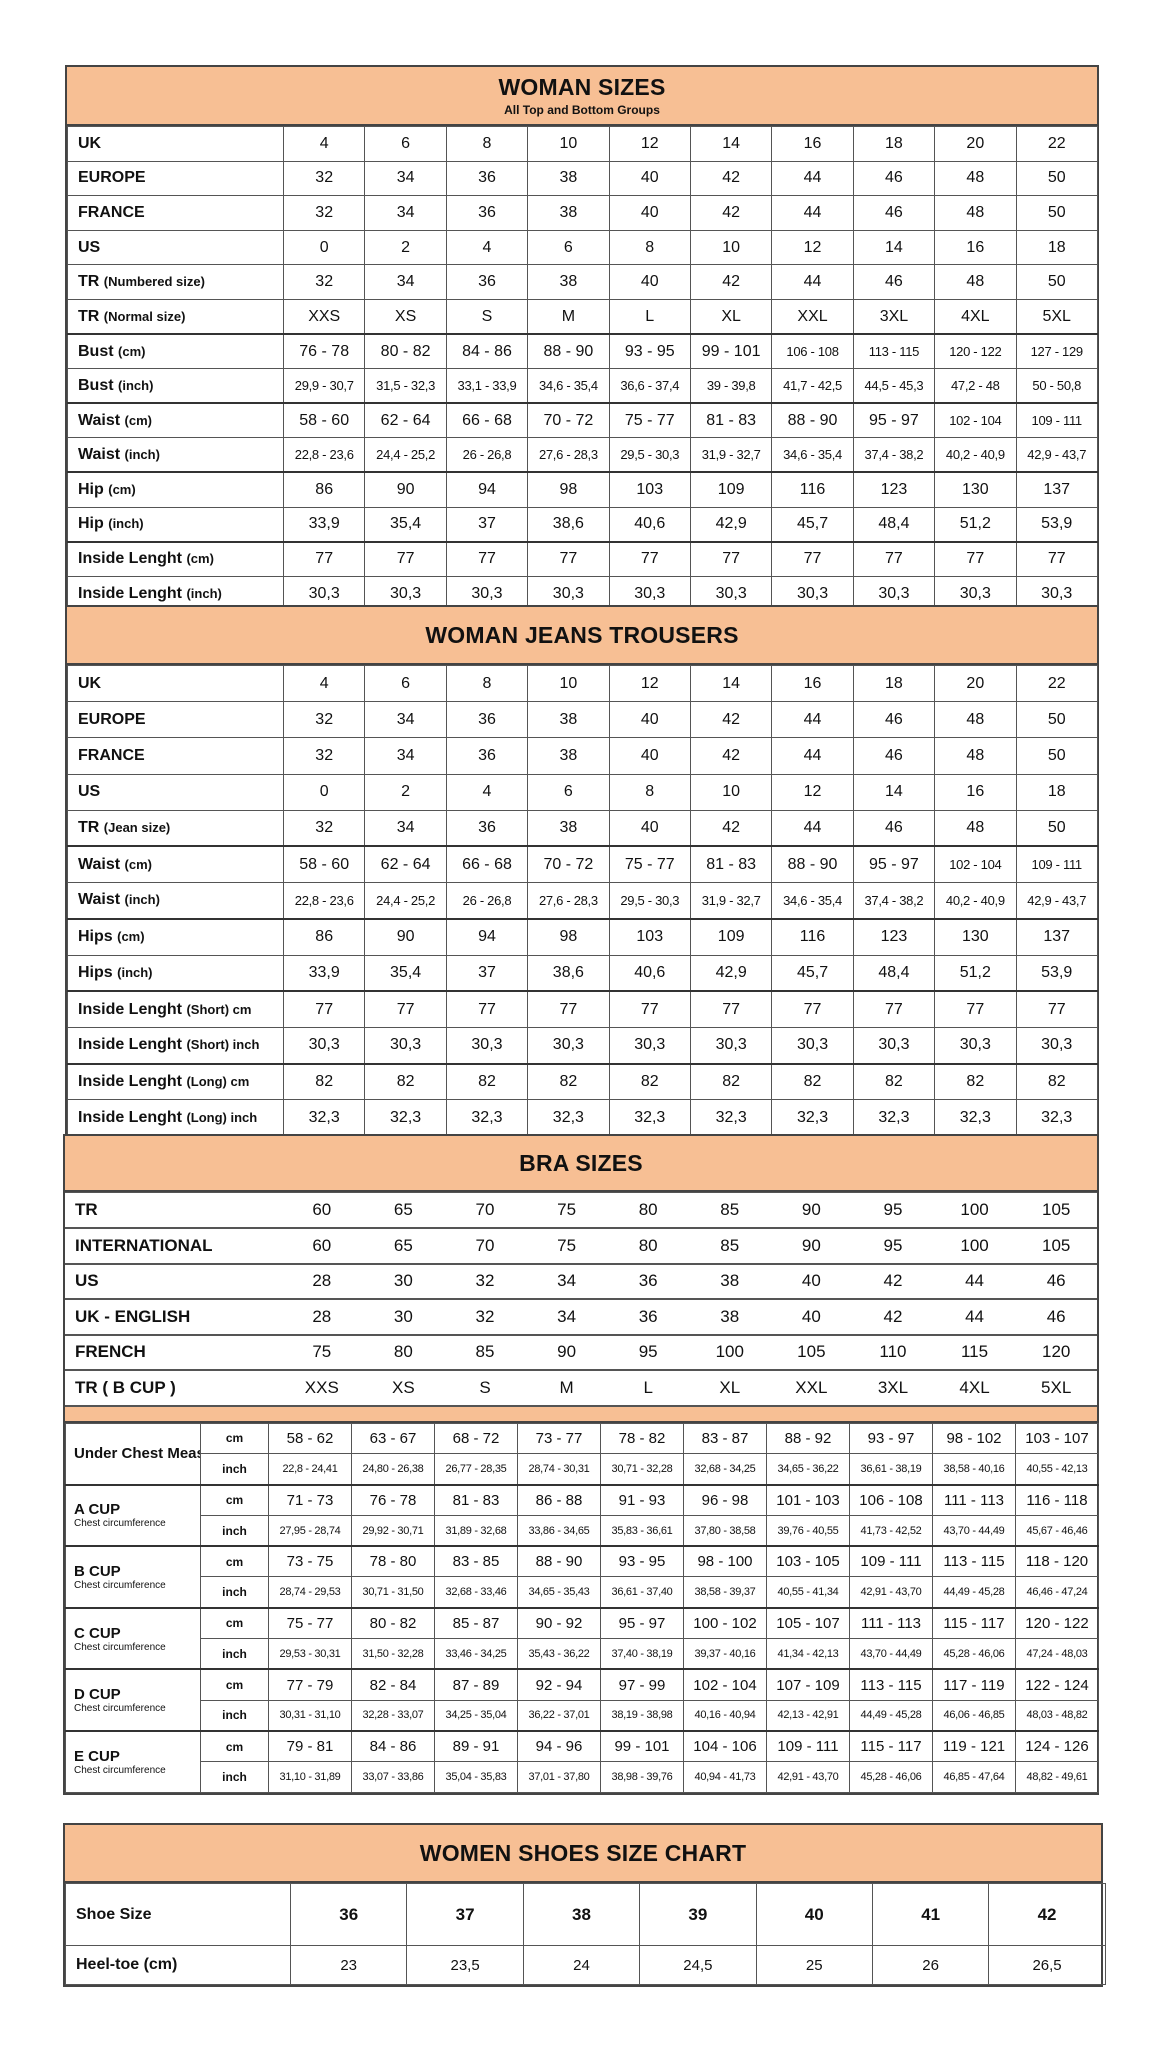 The width and height of the screenshot is (1164, 2048). I want to click on size-cell: 37, so click(487, 524).